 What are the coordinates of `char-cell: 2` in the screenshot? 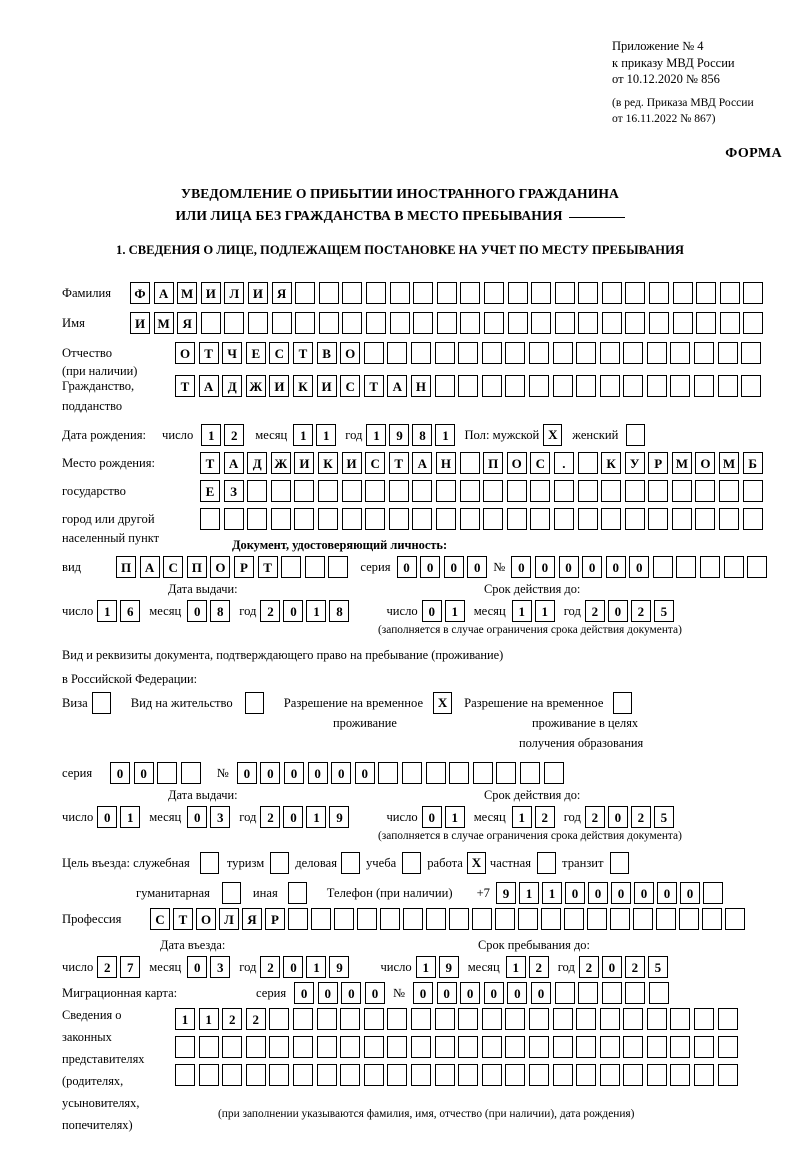 It's located at (232, 1019).